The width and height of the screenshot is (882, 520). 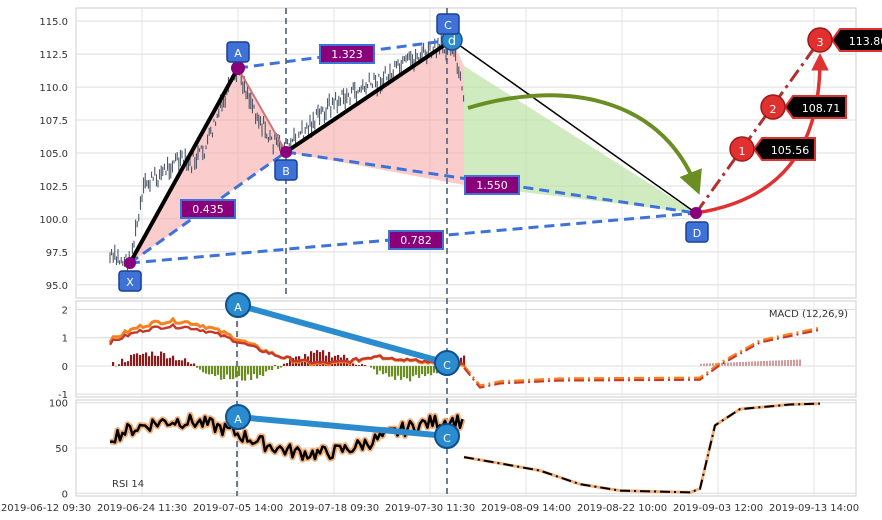 What do you see at coordinates (416, 240) in the screenshot?
I see `ratio-label: 0.782` at bounding box center [416, 240].